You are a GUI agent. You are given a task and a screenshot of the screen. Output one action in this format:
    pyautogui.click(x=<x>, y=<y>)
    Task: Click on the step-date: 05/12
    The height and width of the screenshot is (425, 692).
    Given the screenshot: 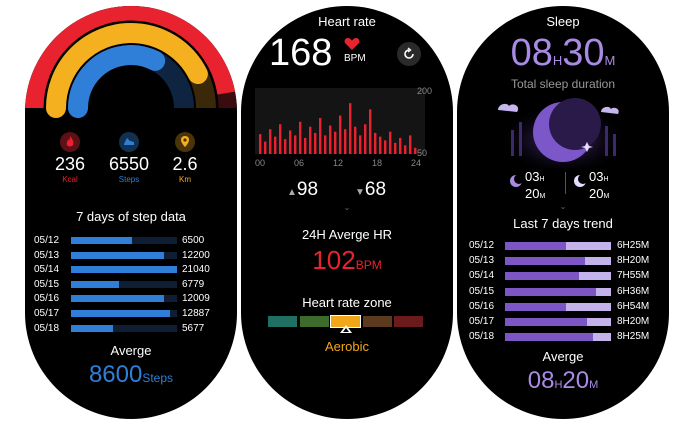 What is the action you would take?
    pyautogui.click(x=47, y=240)
    